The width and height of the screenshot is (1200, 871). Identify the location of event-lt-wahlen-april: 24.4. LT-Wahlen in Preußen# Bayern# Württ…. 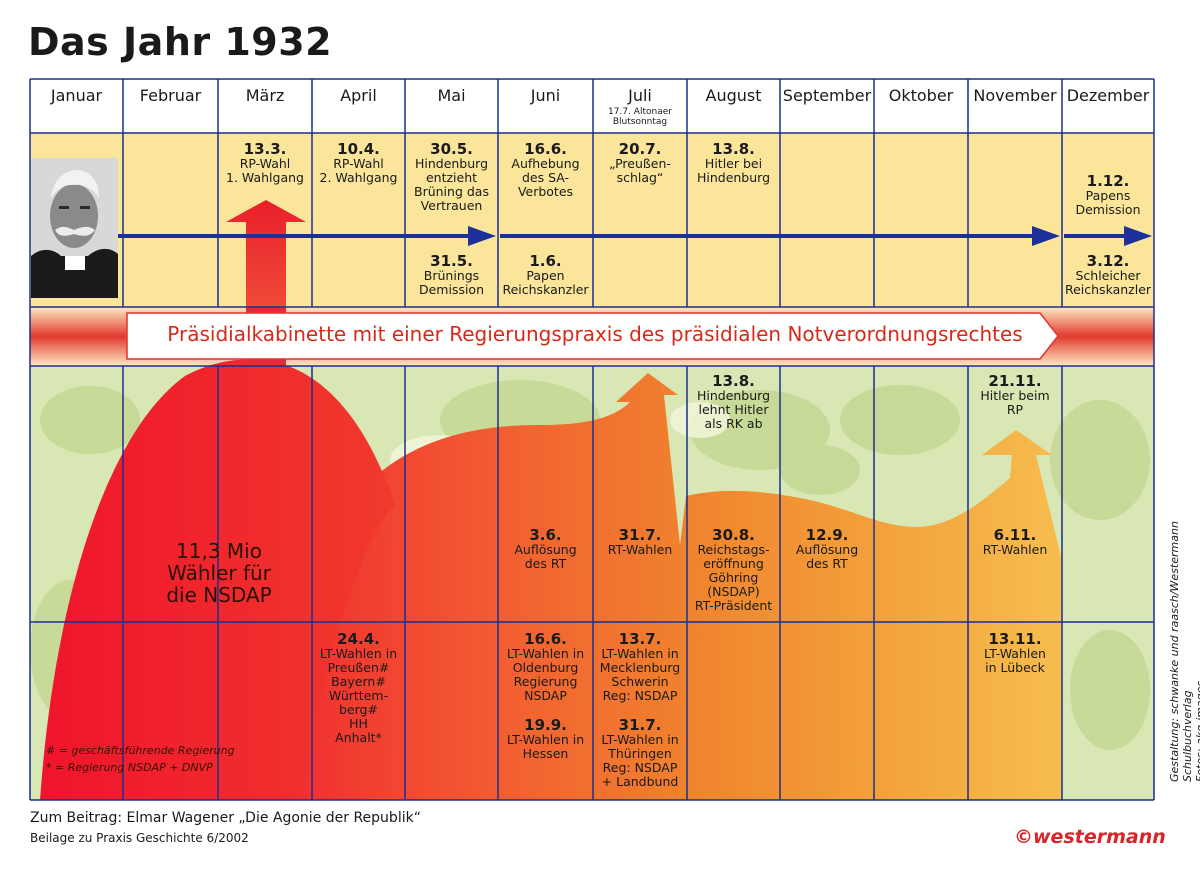
(358, 687).